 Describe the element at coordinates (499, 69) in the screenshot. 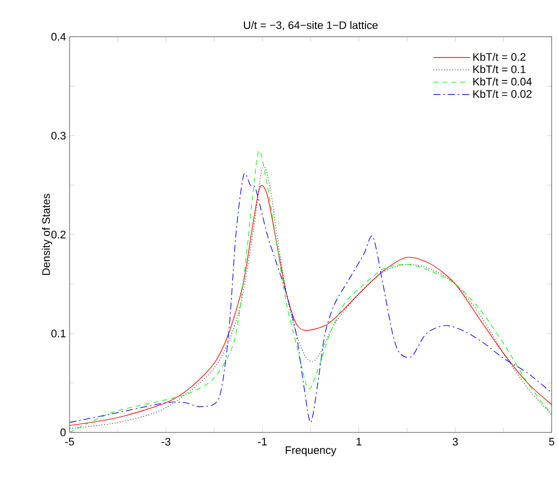

I see `legend-label: KbT/t = 0.1` at that location.